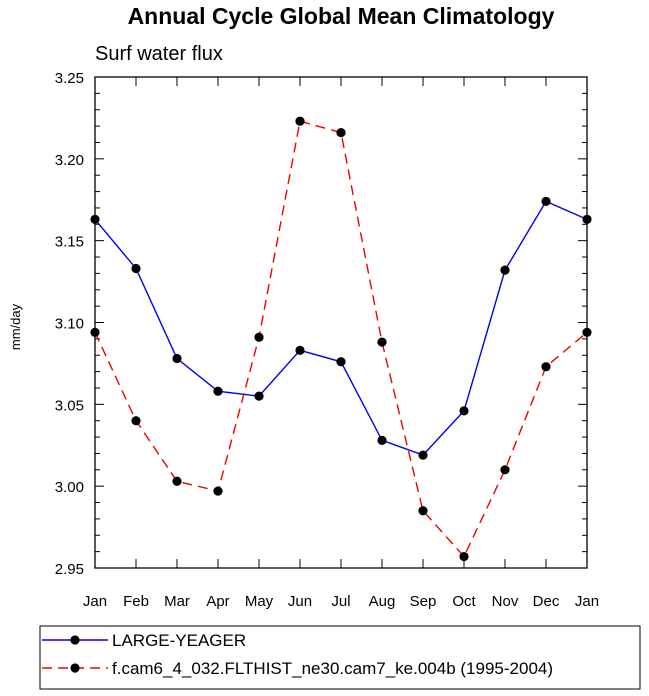 The width and height of the screenshot is (649, 696). What do you see at coordinates (259, 601) in the screenshot?
I see `x-tick-label: May` at bounding box center [259, 601].